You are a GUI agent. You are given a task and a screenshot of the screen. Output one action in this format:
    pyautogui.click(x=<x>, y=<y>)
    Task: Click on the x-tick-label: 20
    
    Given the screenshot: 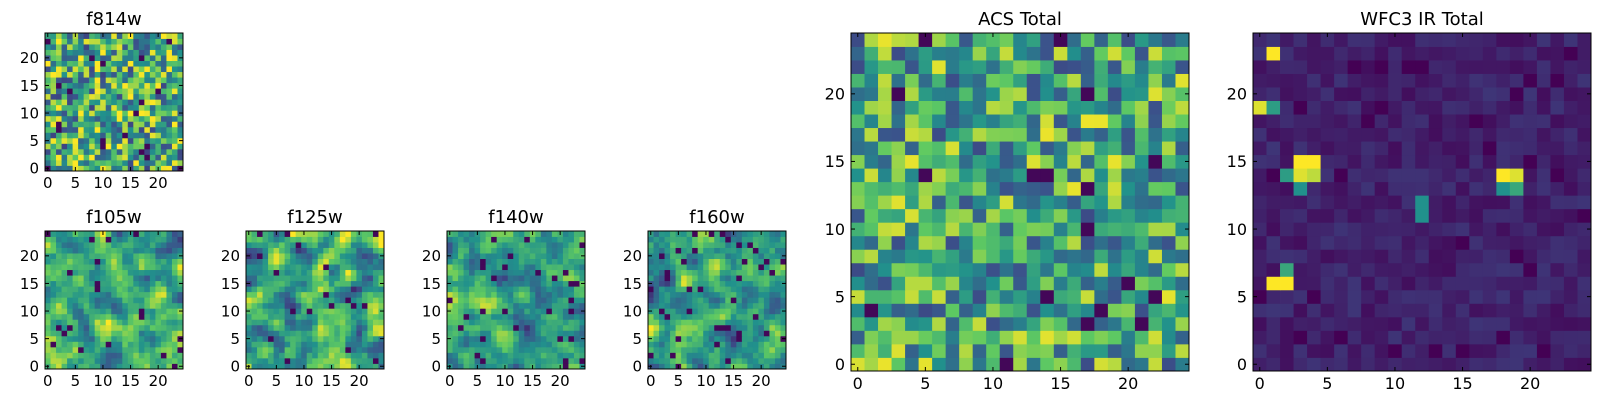 What is the action you would take?
    pyautogui.click(x=158, y=381)
    